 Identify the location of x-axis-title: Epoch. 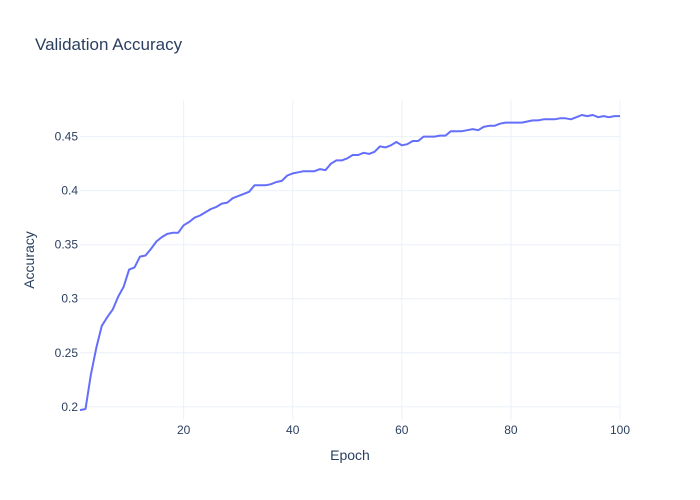
(350, 455).